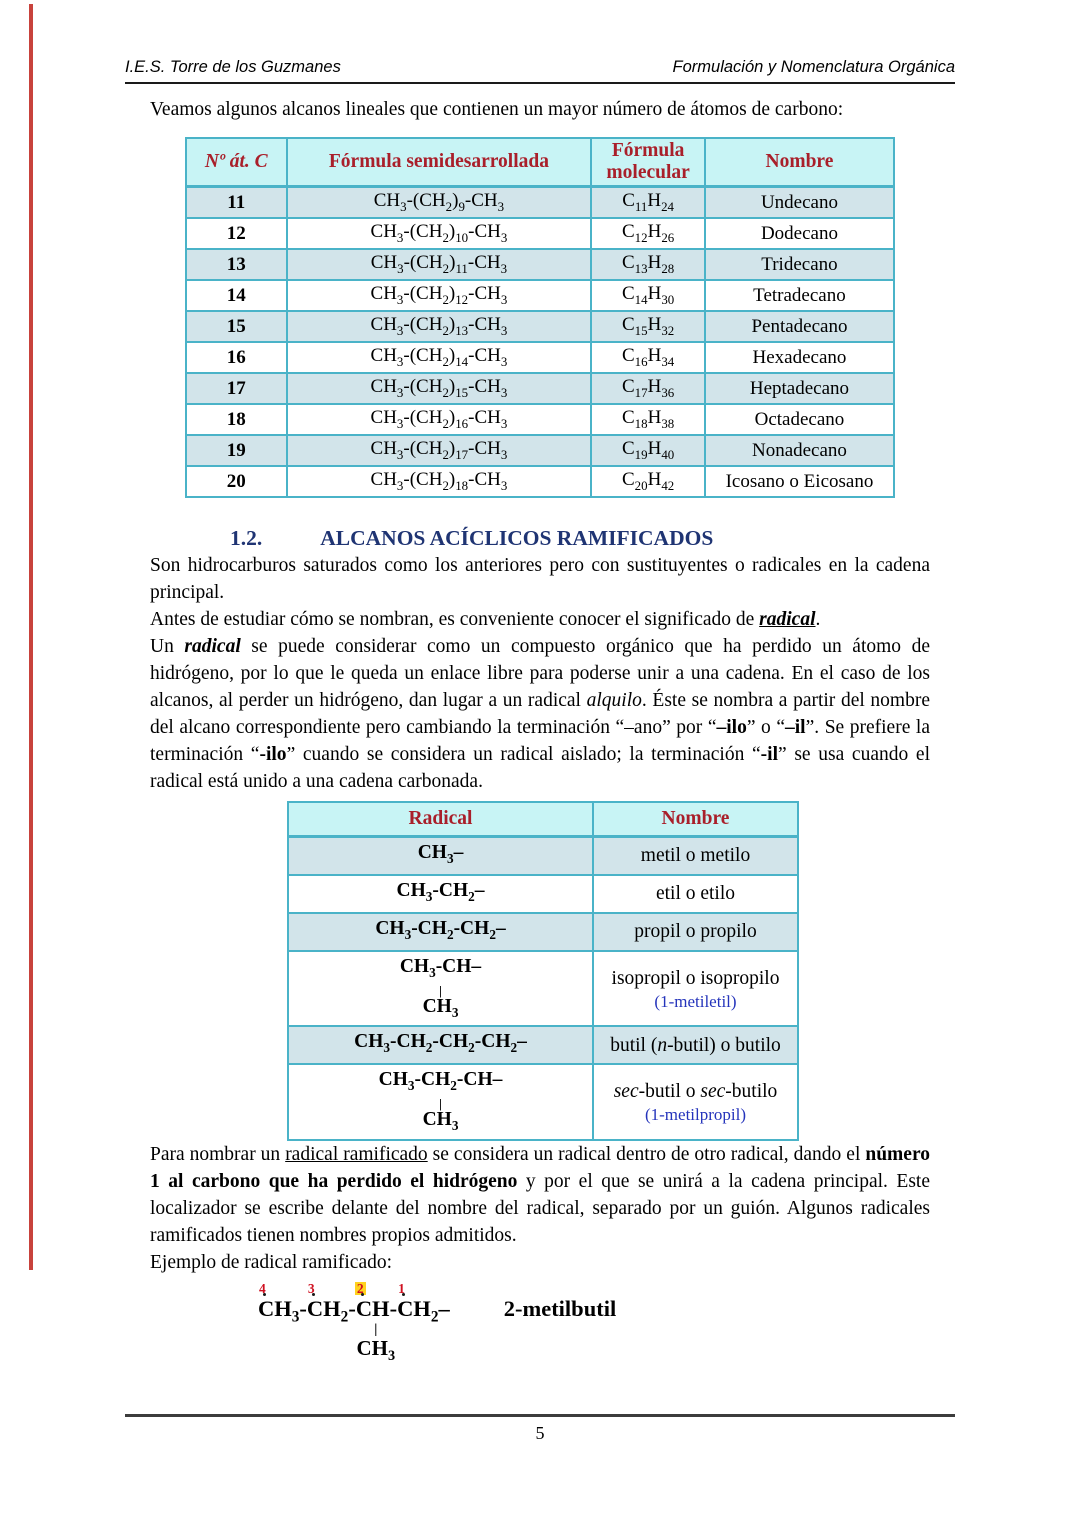 Image resolution: width=1080 pixels, height=1528 pixels. I want to click on radical-name-cell: isopropil o isopropilo (1-metiletil), so click(695, 988).